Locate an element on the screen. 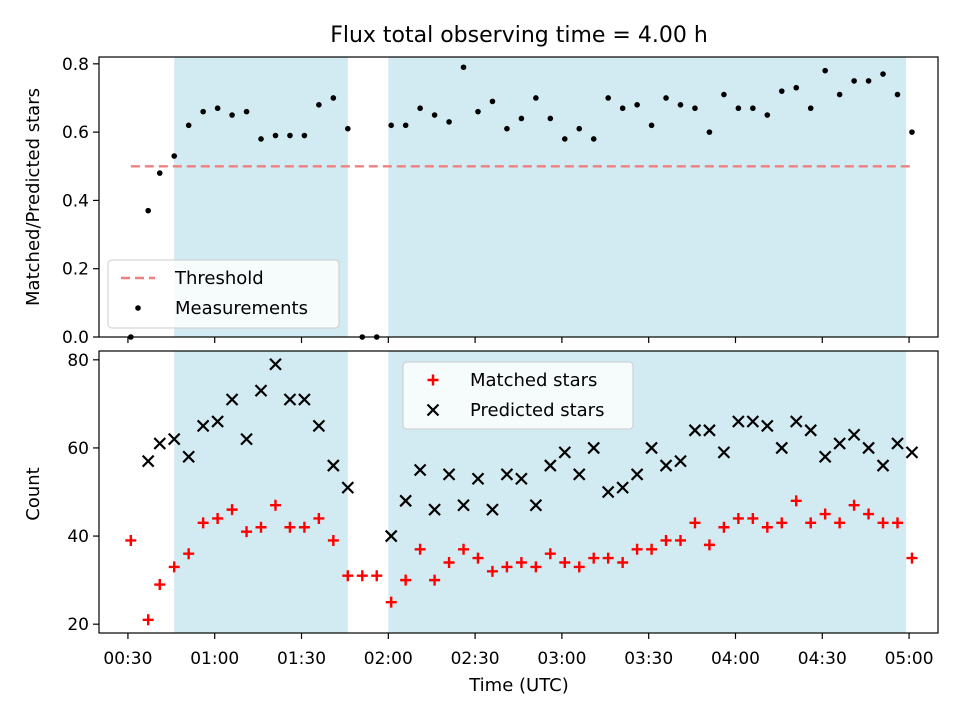  panel-1-y-tick-label: 40 is located at coordinates (78, 537).